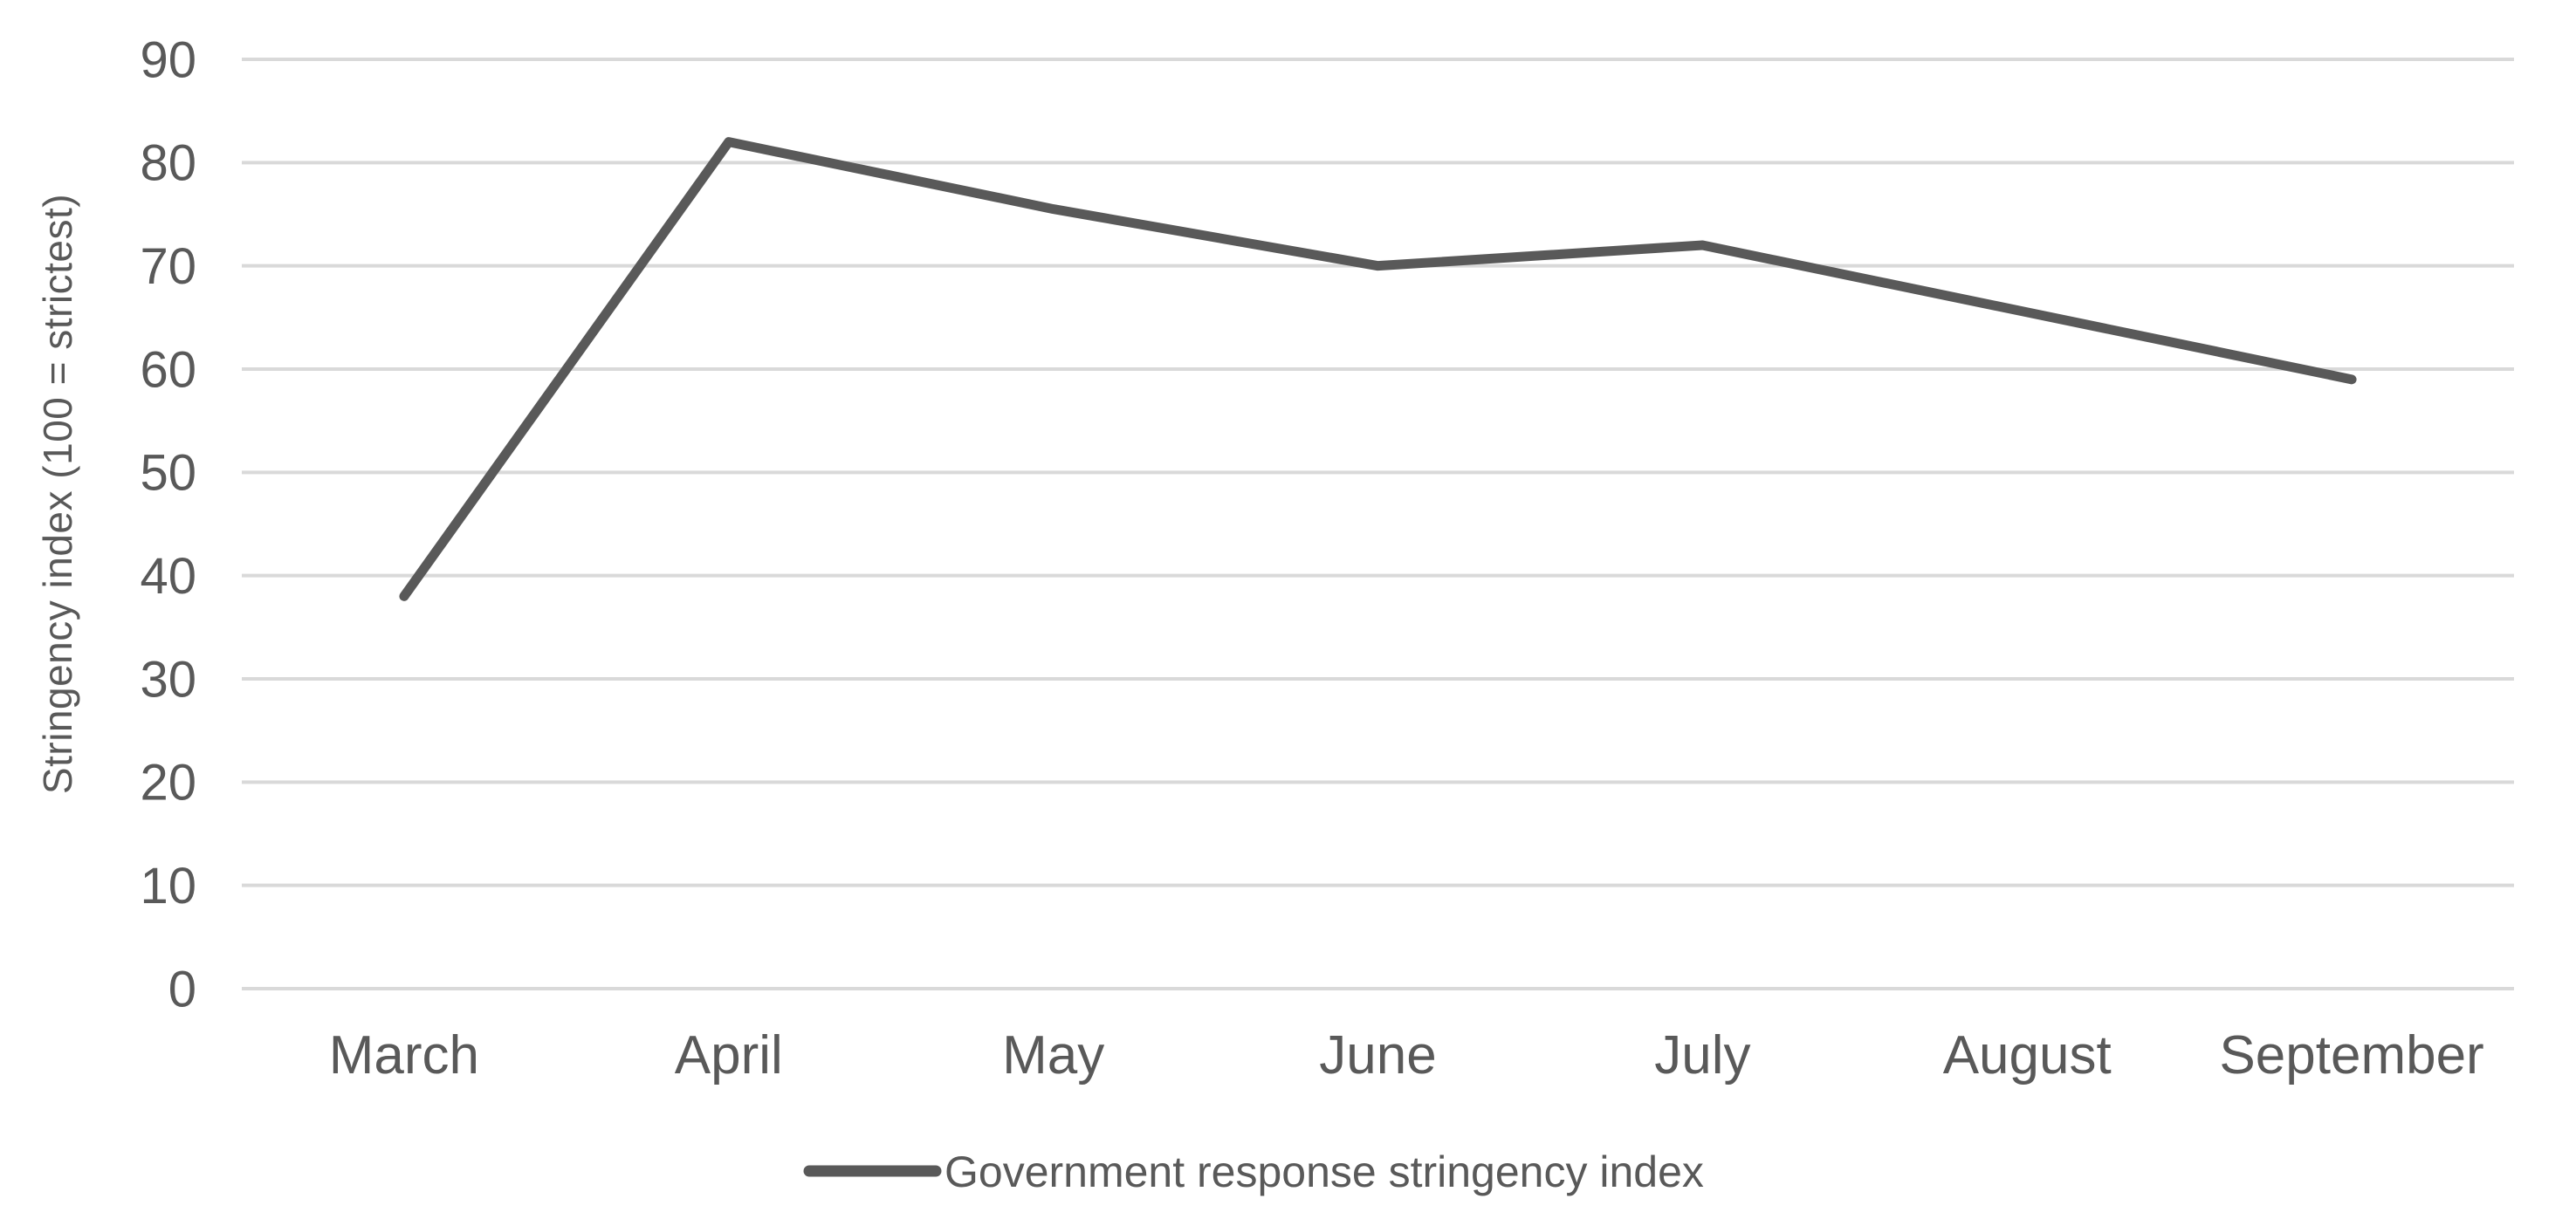 This screenshot has height=1226, width=2576. Describe the element at coordinates (168, 369) in the screenshot. I see `y-tick-label: 60` at that location.